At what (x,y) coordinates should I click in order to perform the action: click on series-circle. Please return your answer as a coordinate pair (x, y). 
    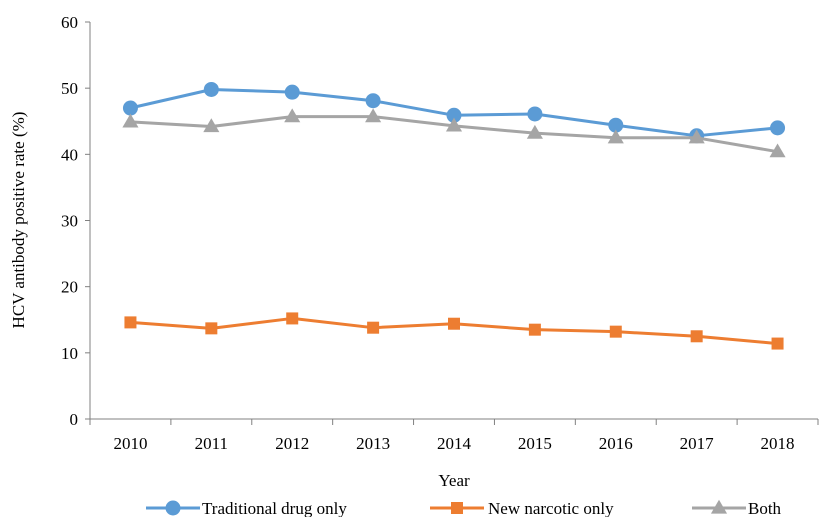
    Looking at the image, I should click on (454, 112).